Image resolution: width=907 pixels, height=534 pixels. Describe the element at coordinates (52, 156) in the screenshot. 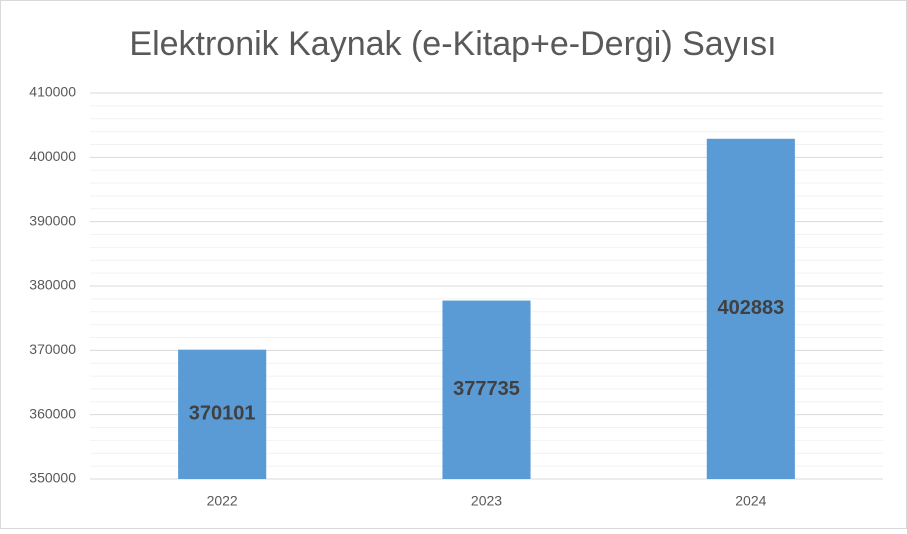

I see `y-tick-label: 400000` at that location.